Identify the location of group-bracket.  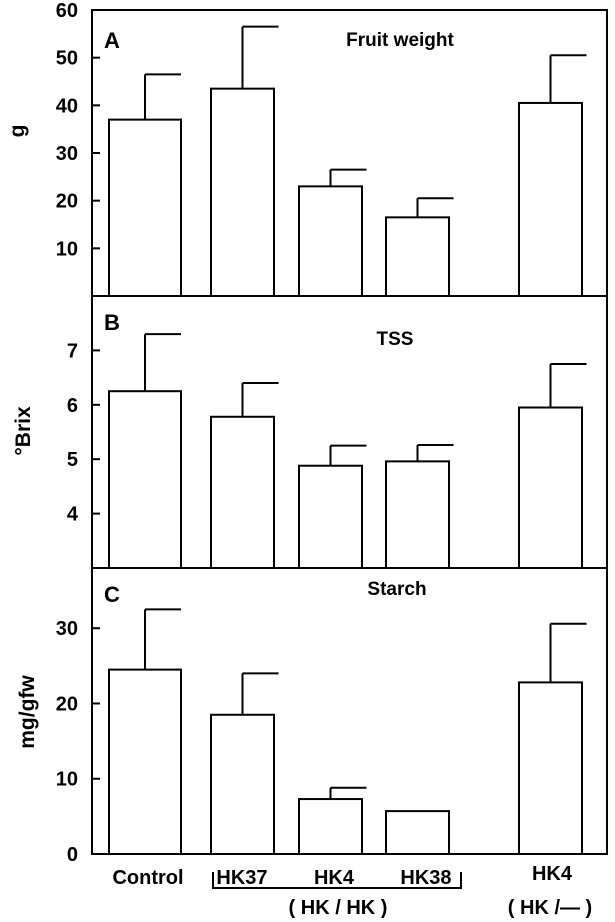
(337, 880).